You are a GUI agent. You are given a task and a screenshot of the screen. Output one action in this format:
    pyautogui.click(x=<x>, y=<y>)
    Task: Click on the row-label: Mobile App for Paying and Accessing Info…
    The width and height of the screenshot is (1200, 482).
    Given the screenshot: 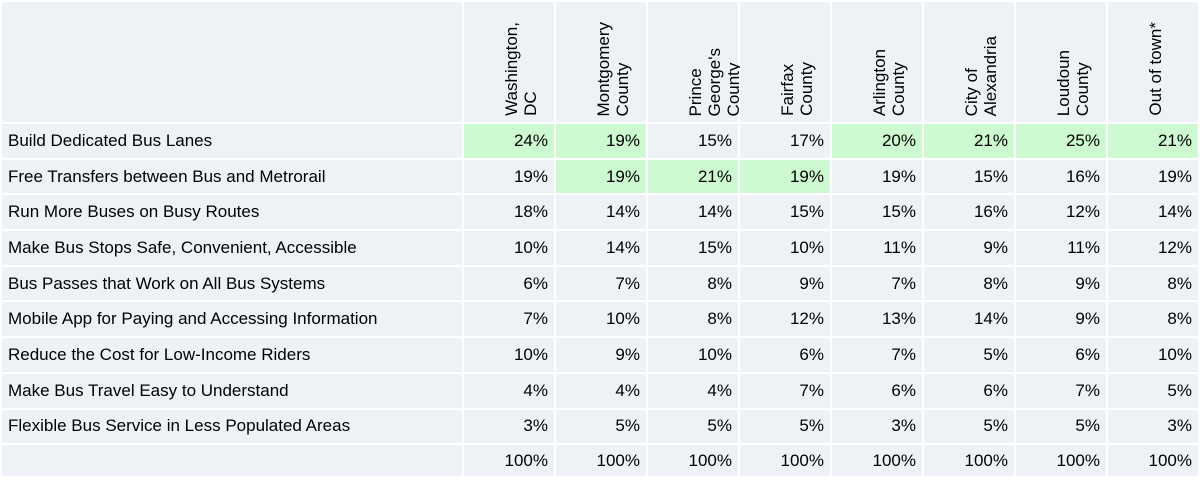 What is the action you would take?
    pyautogui.click(x=232, y=319)
    